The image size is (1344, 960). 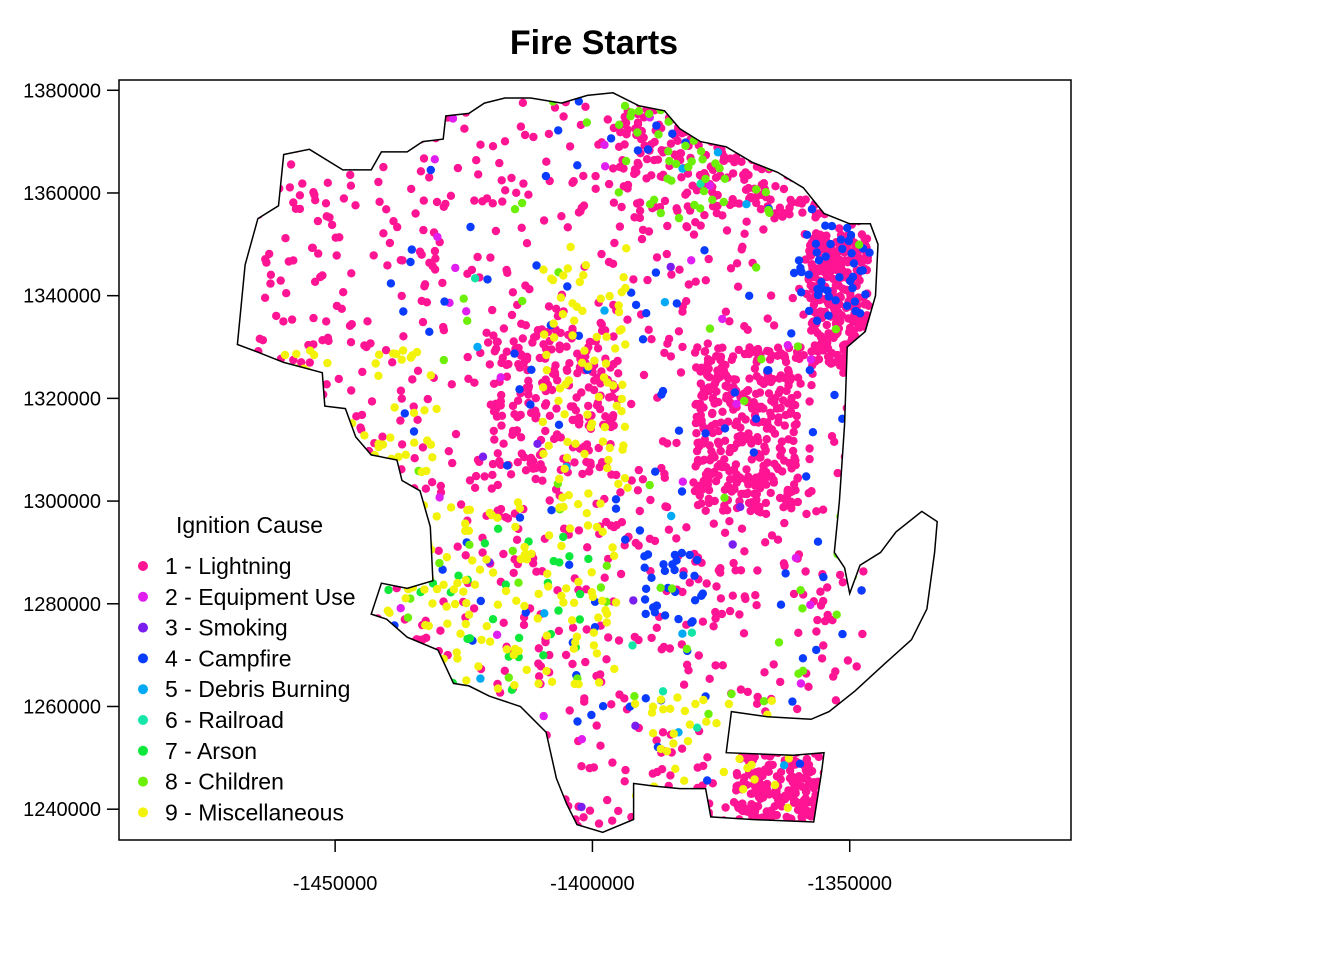 I want to click on y-tick-label: 1320000, so click(x=62, y=399).